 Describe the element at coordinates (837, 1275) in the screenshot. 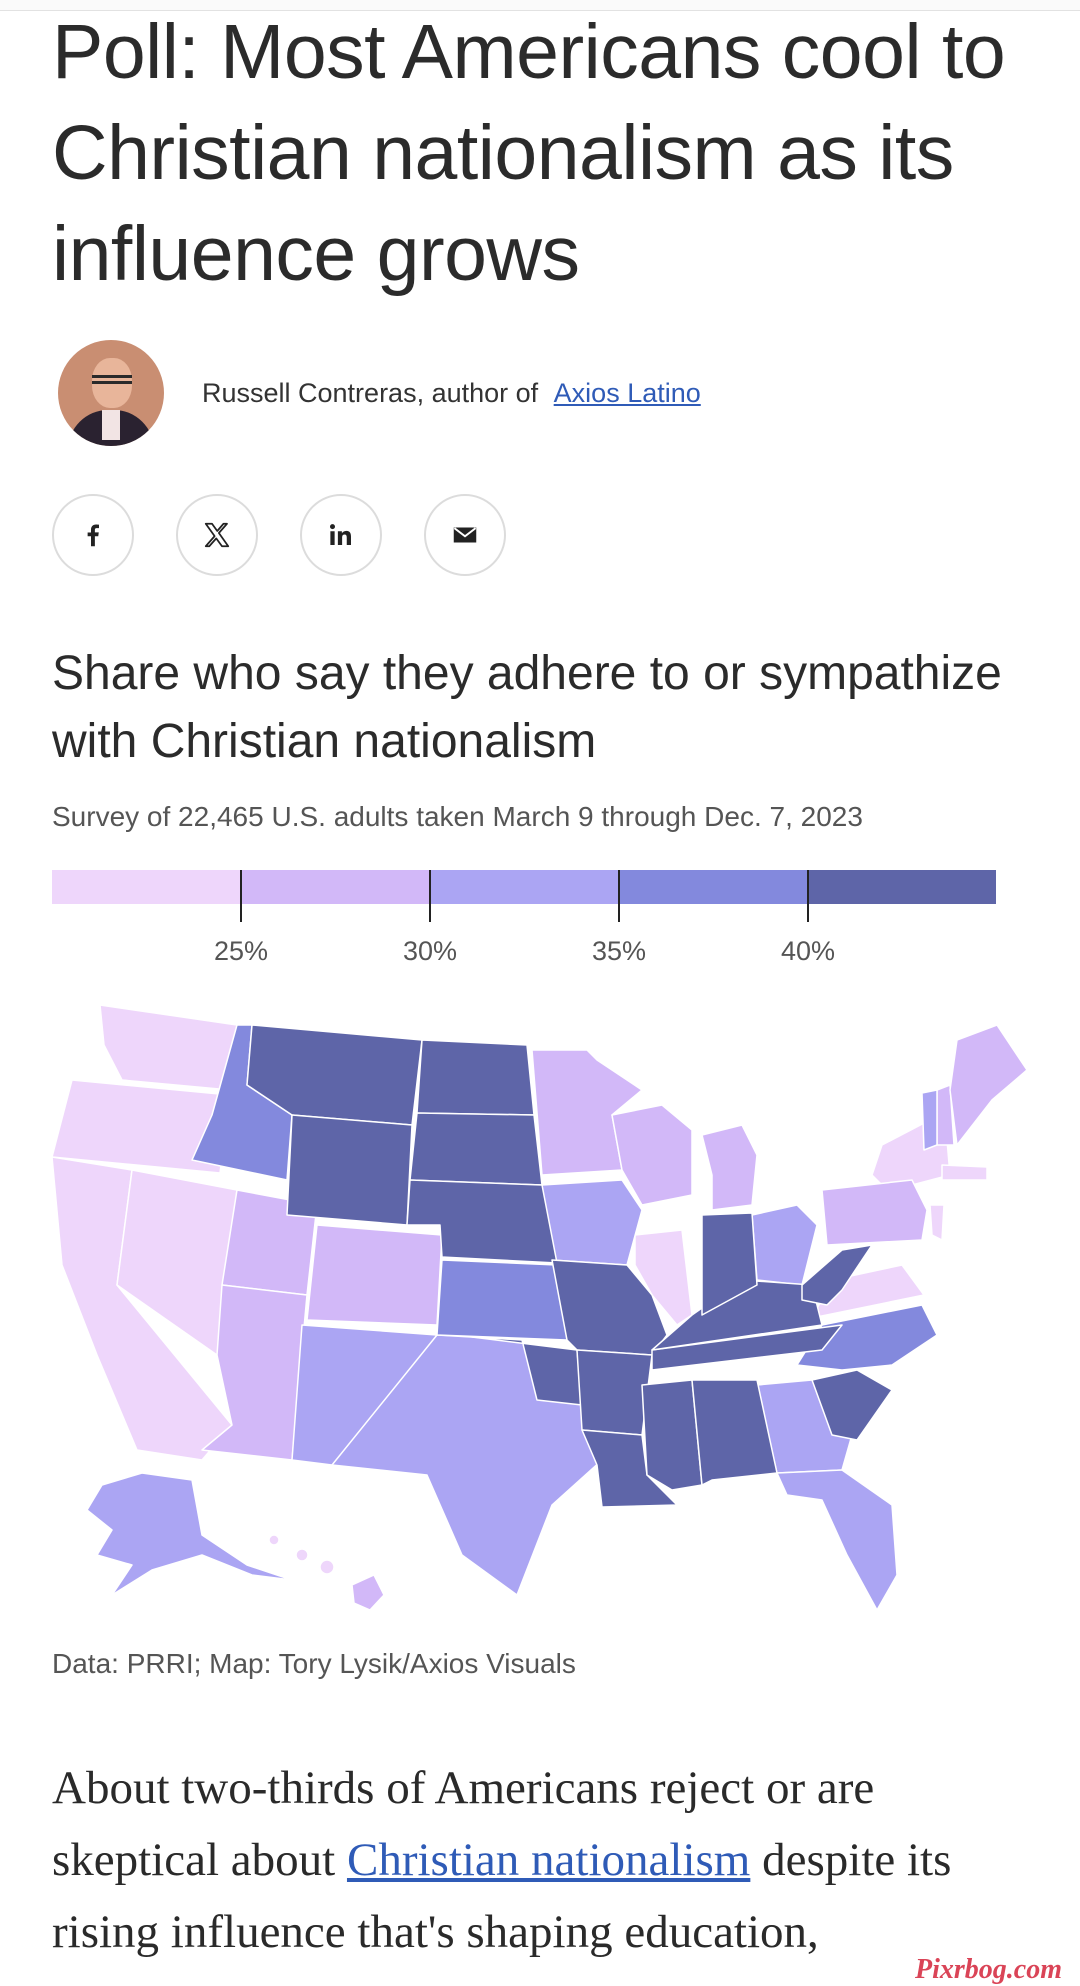

I see `state-west-virginia` at that location.